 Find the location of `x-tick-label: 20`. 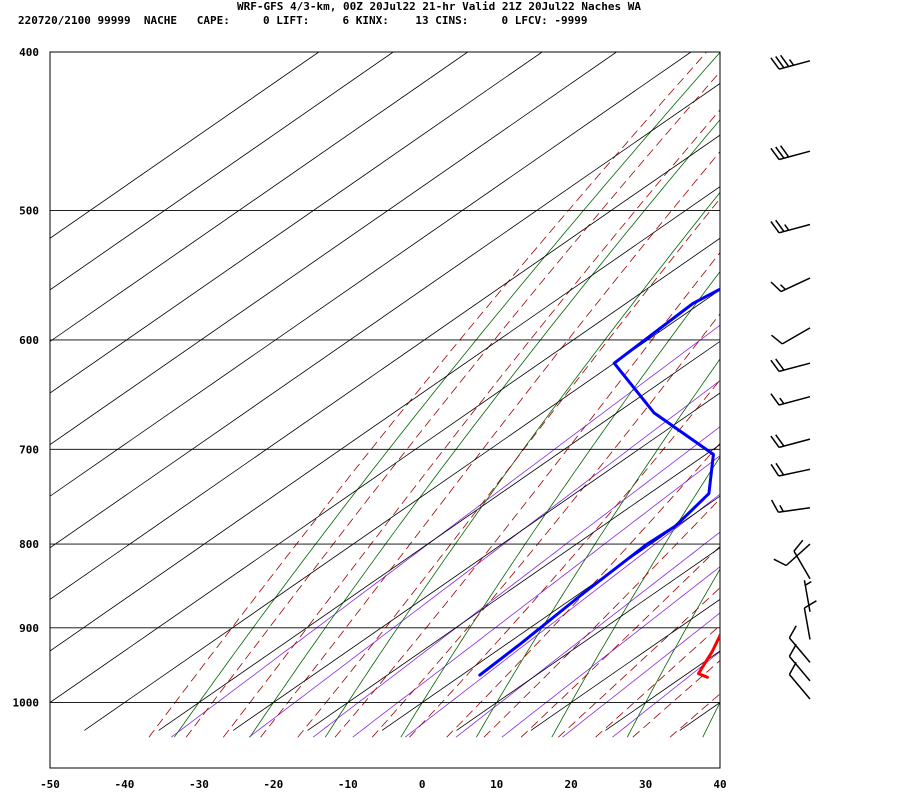

x-tick-label: 20 is located at coordinates (570, 784).